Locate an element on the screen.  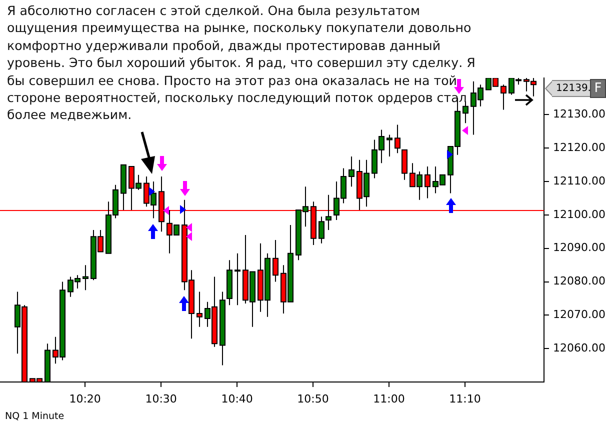
y-tick-label: 12080.00 is located at coordinates (579, 281).